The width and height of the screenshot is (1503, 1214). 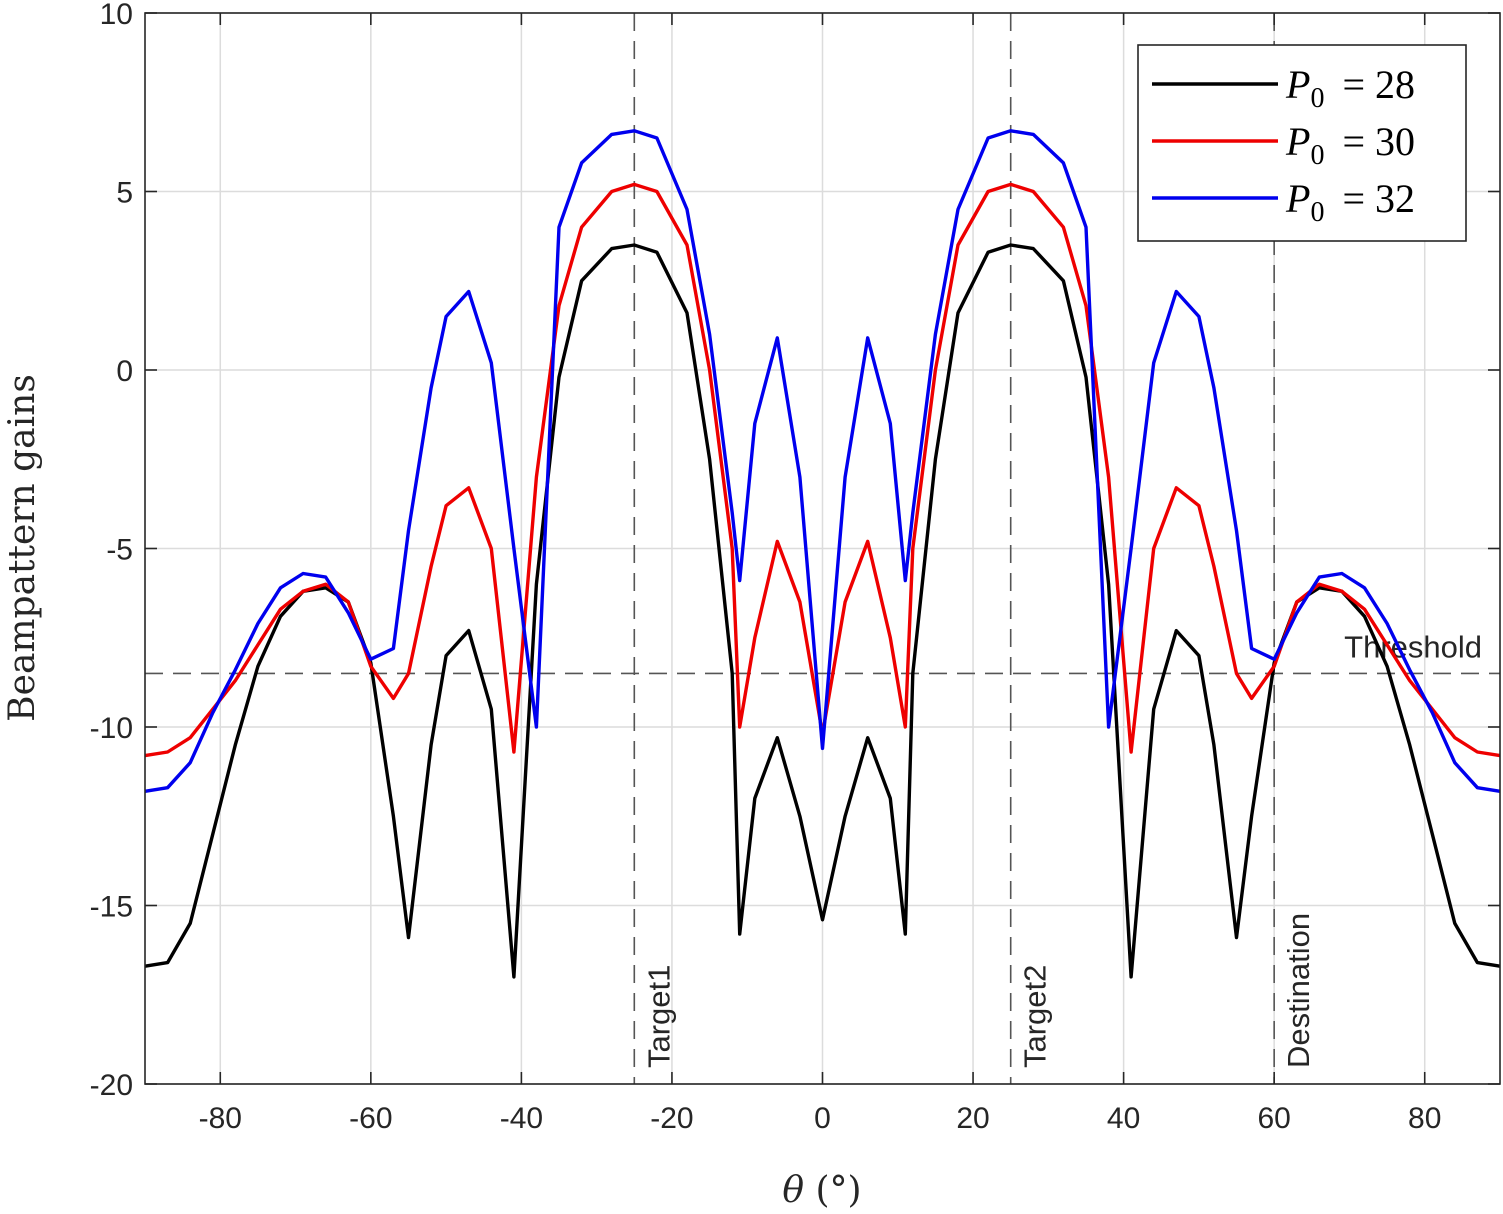 I want to click on threshold-label: Threshold, so click(x=1413, y=646).